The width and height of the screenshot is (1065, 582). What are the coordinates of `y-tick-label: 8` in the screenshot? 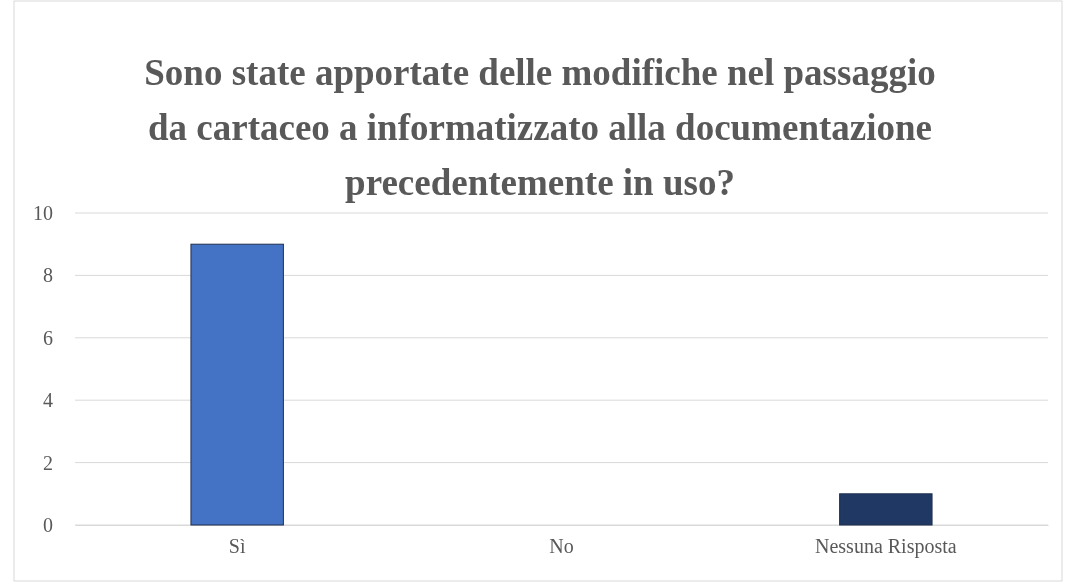 It's located at (48, 275).